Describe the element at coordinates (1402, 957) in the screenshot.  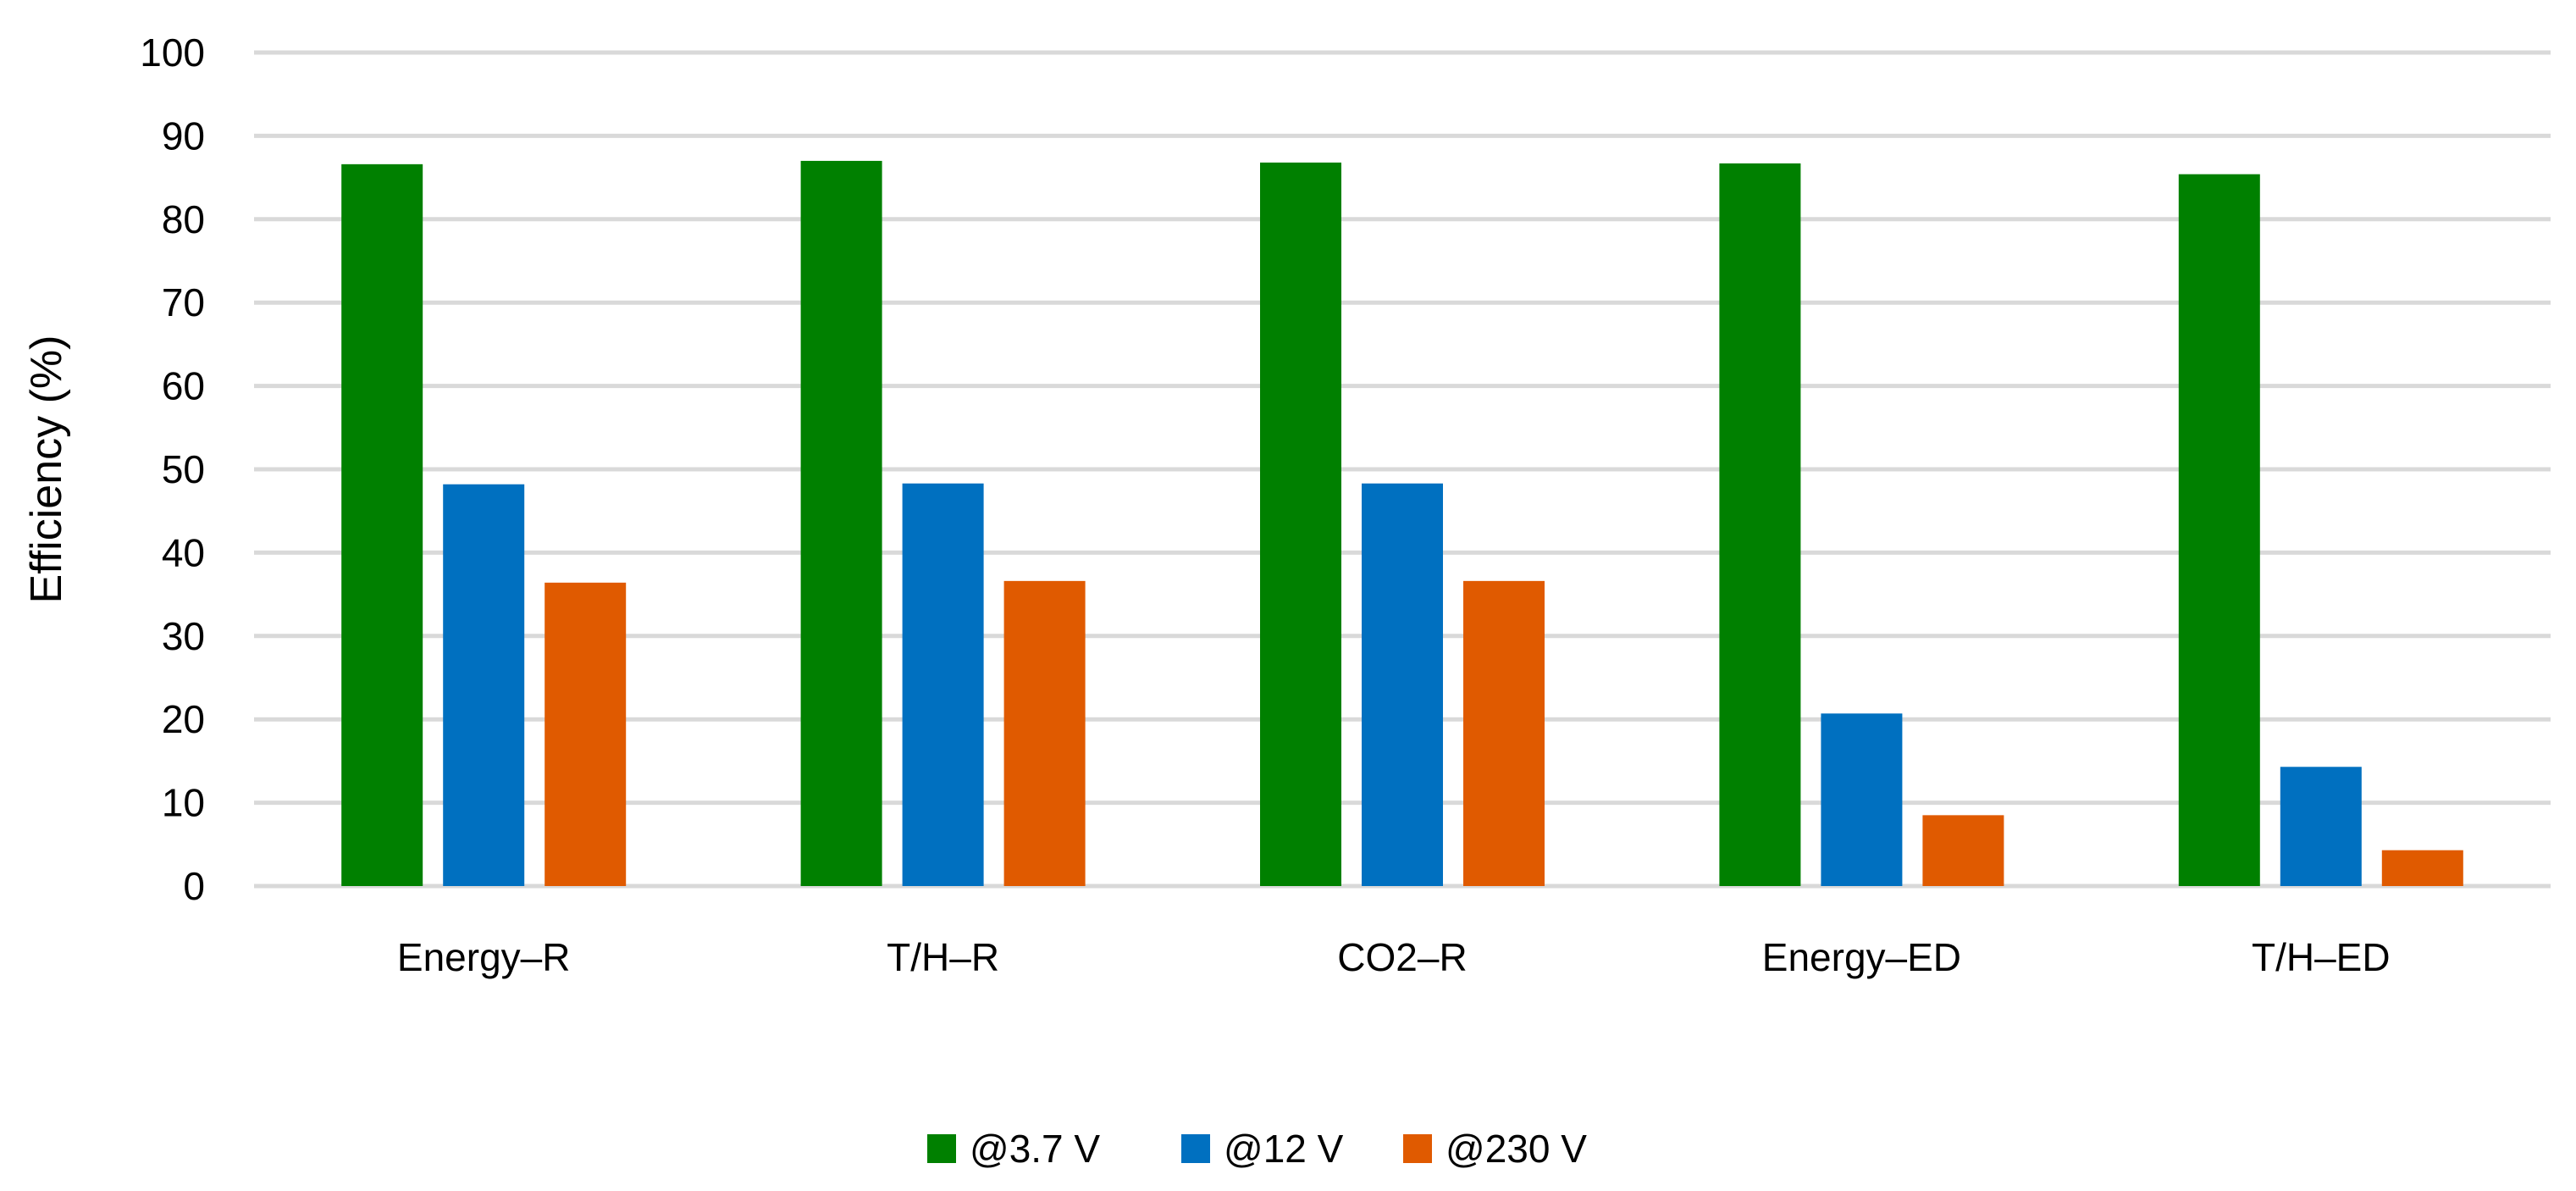
I see `x-category-label: CO2–R` at that location.